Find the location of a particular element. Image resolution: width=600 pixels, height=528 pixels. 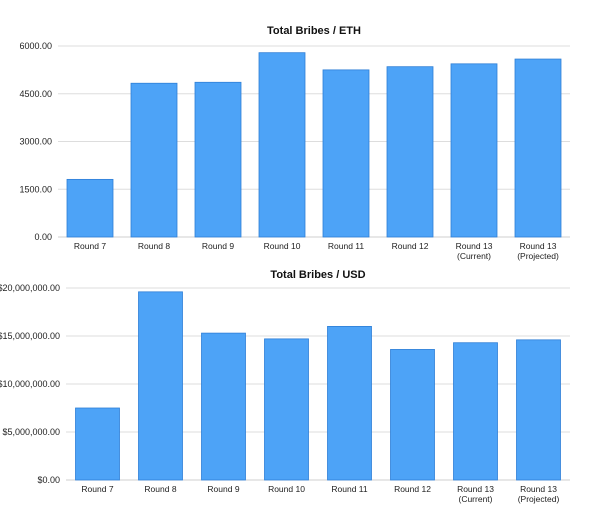

usd-y-tick-label: $0.00 is located at coordinates (48, 480).